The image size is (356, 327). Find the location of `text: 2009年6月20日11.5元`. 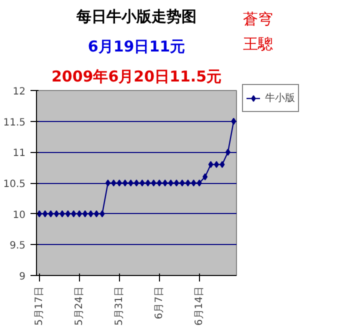

text: 2009年6月20日11.5元 is located at coordinates (136, 77).